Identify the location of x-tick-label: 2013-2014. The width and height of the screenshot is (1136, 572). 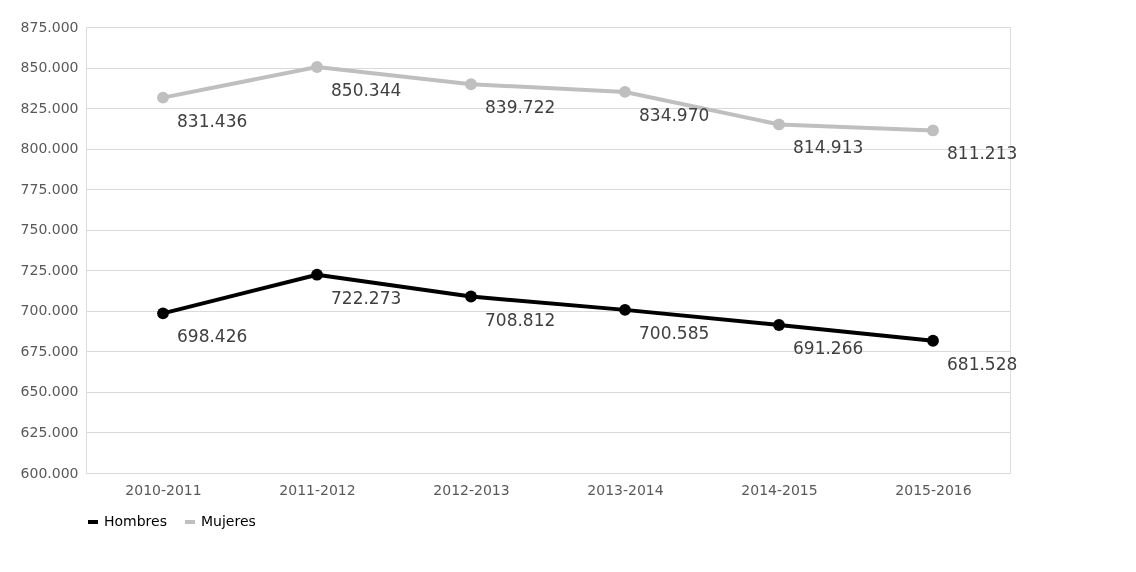
(625, 489).